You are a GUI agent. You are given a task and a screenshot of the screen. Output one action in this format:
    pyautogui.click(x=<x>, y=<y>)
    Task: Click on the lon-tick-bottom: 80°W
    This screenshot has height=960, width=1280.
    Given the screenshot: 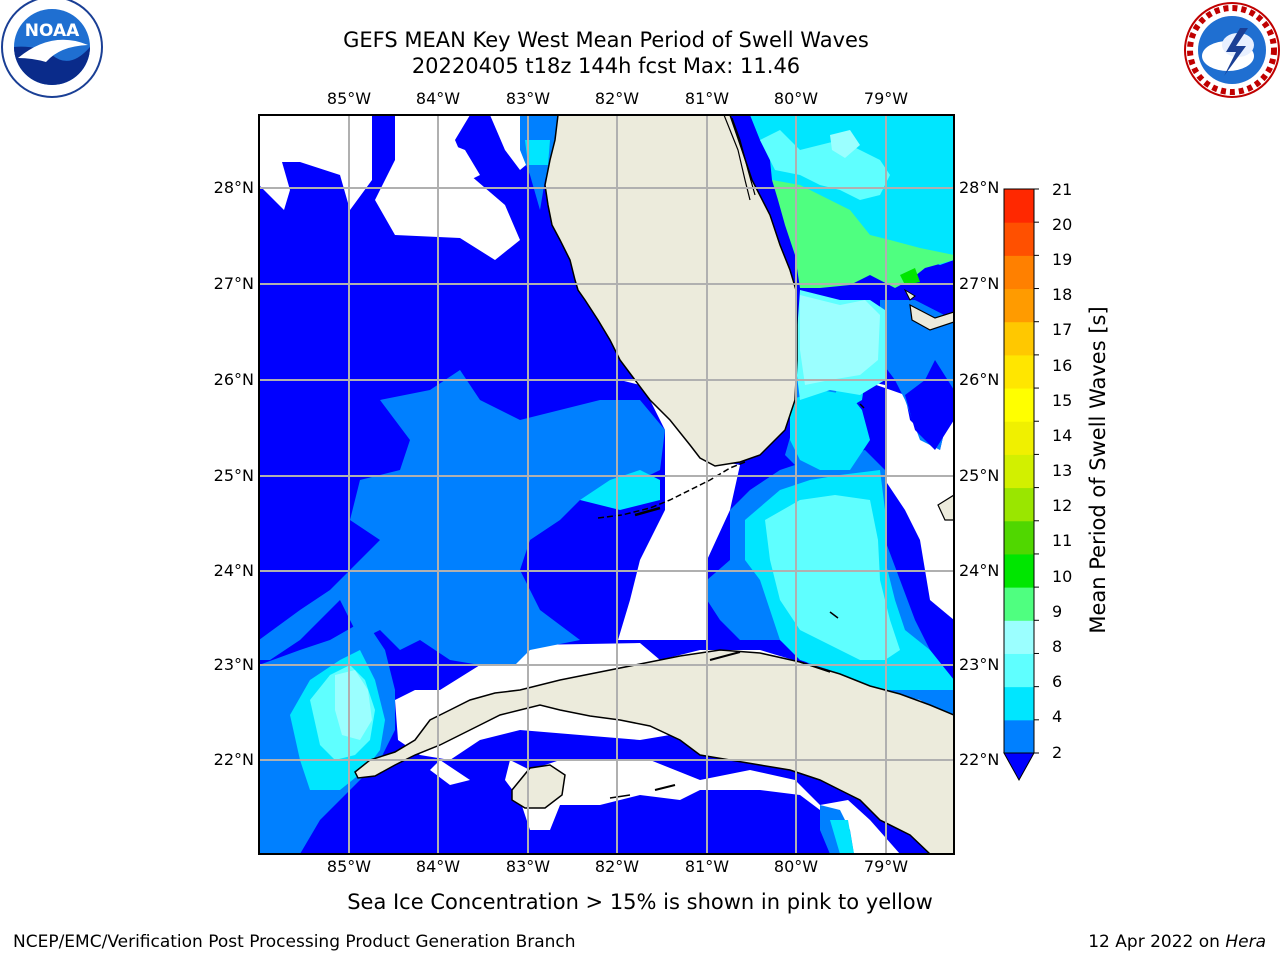 What is the action you would take?
    pyautogui.click(x=796, y=866)
    